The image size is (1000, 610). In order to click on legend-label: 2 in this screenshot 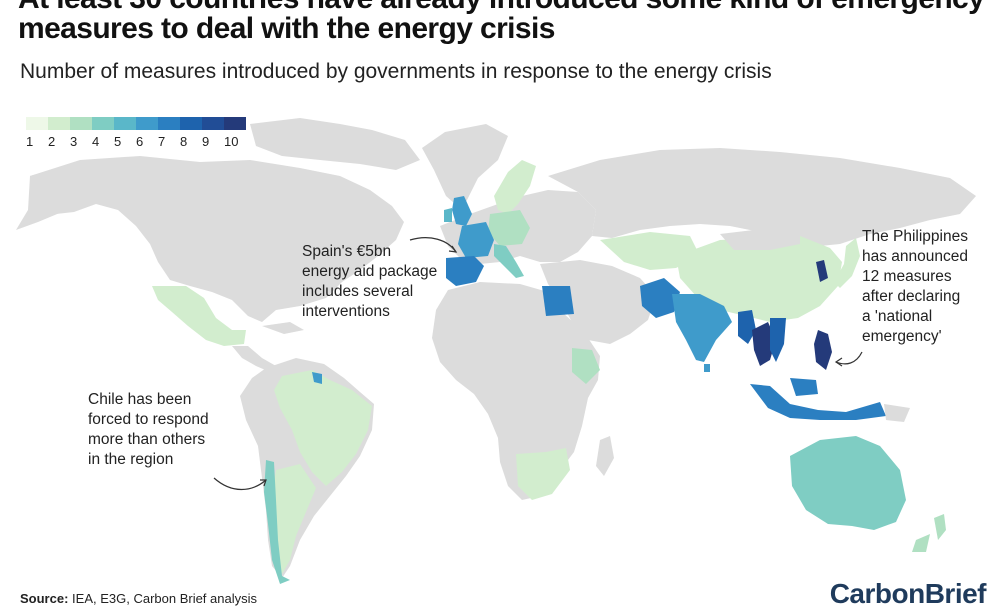, I will do `click(52, 141)`.